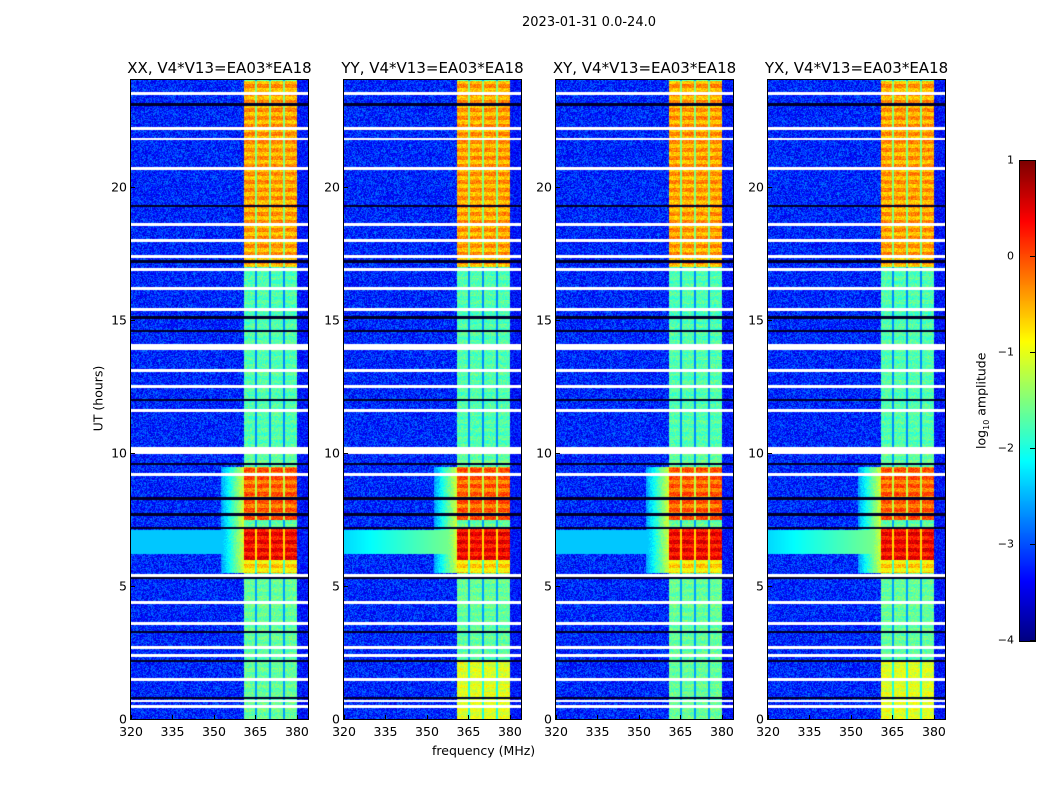 This screenshot has height=800, width=1050. I want to click on panel-title-yy: YY, V4*V13=EA03*EA18, so click(432, 68).